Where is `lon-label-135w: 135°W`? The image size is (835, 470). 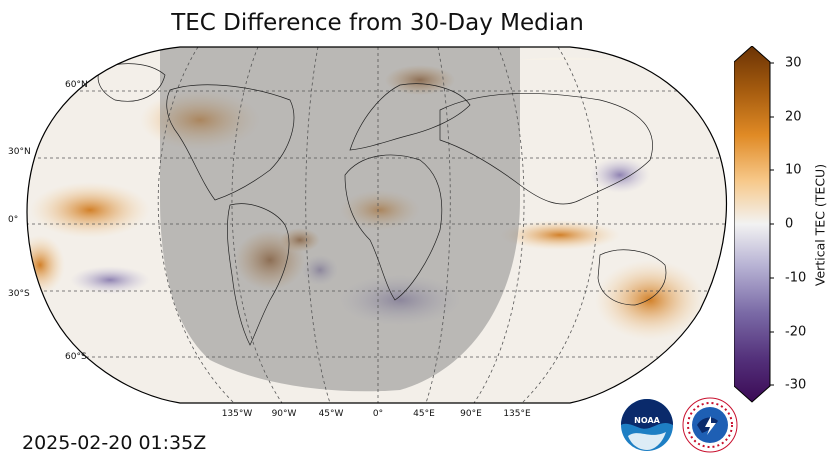 lon-label-135w: 135°W is located at coordinates (237, 414).